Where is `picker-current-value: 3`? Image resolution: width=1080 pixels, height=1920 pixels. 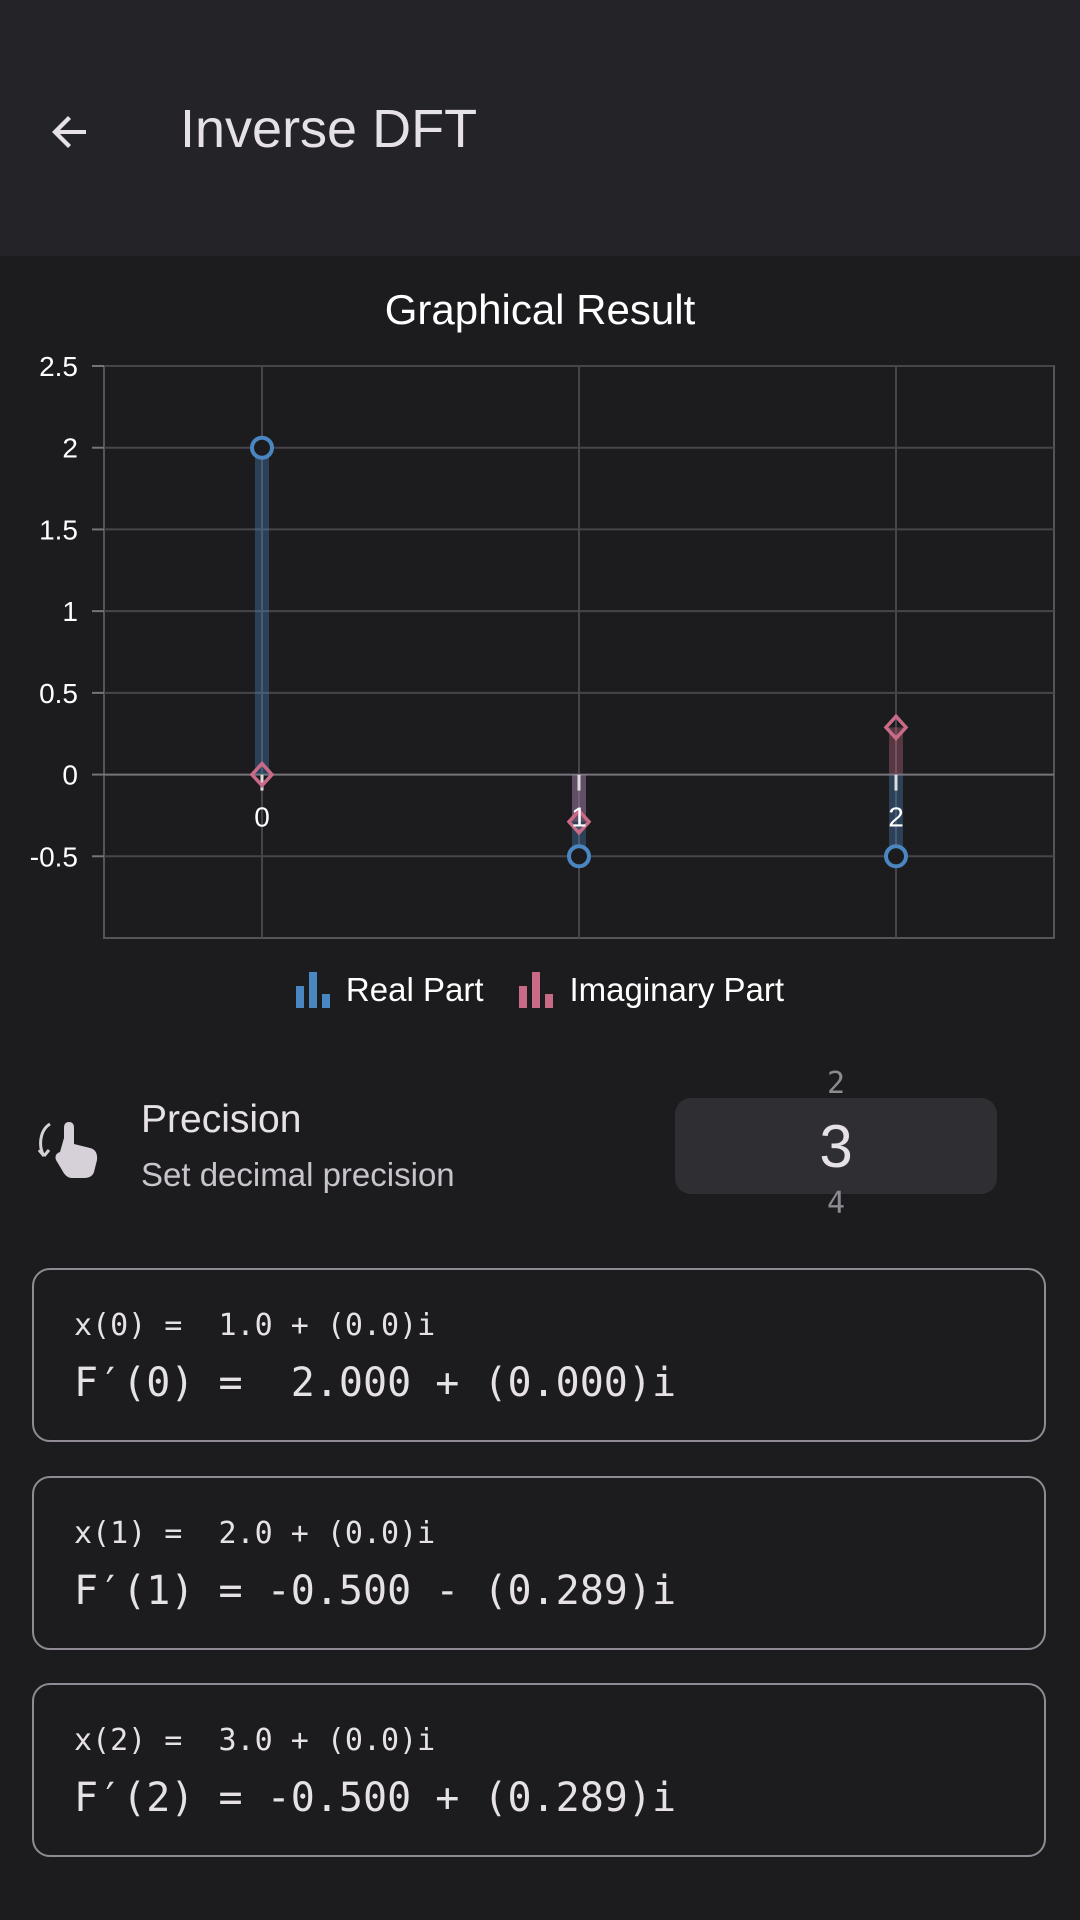 picker-current-value: 3 is located at coordinates (836, 1146).